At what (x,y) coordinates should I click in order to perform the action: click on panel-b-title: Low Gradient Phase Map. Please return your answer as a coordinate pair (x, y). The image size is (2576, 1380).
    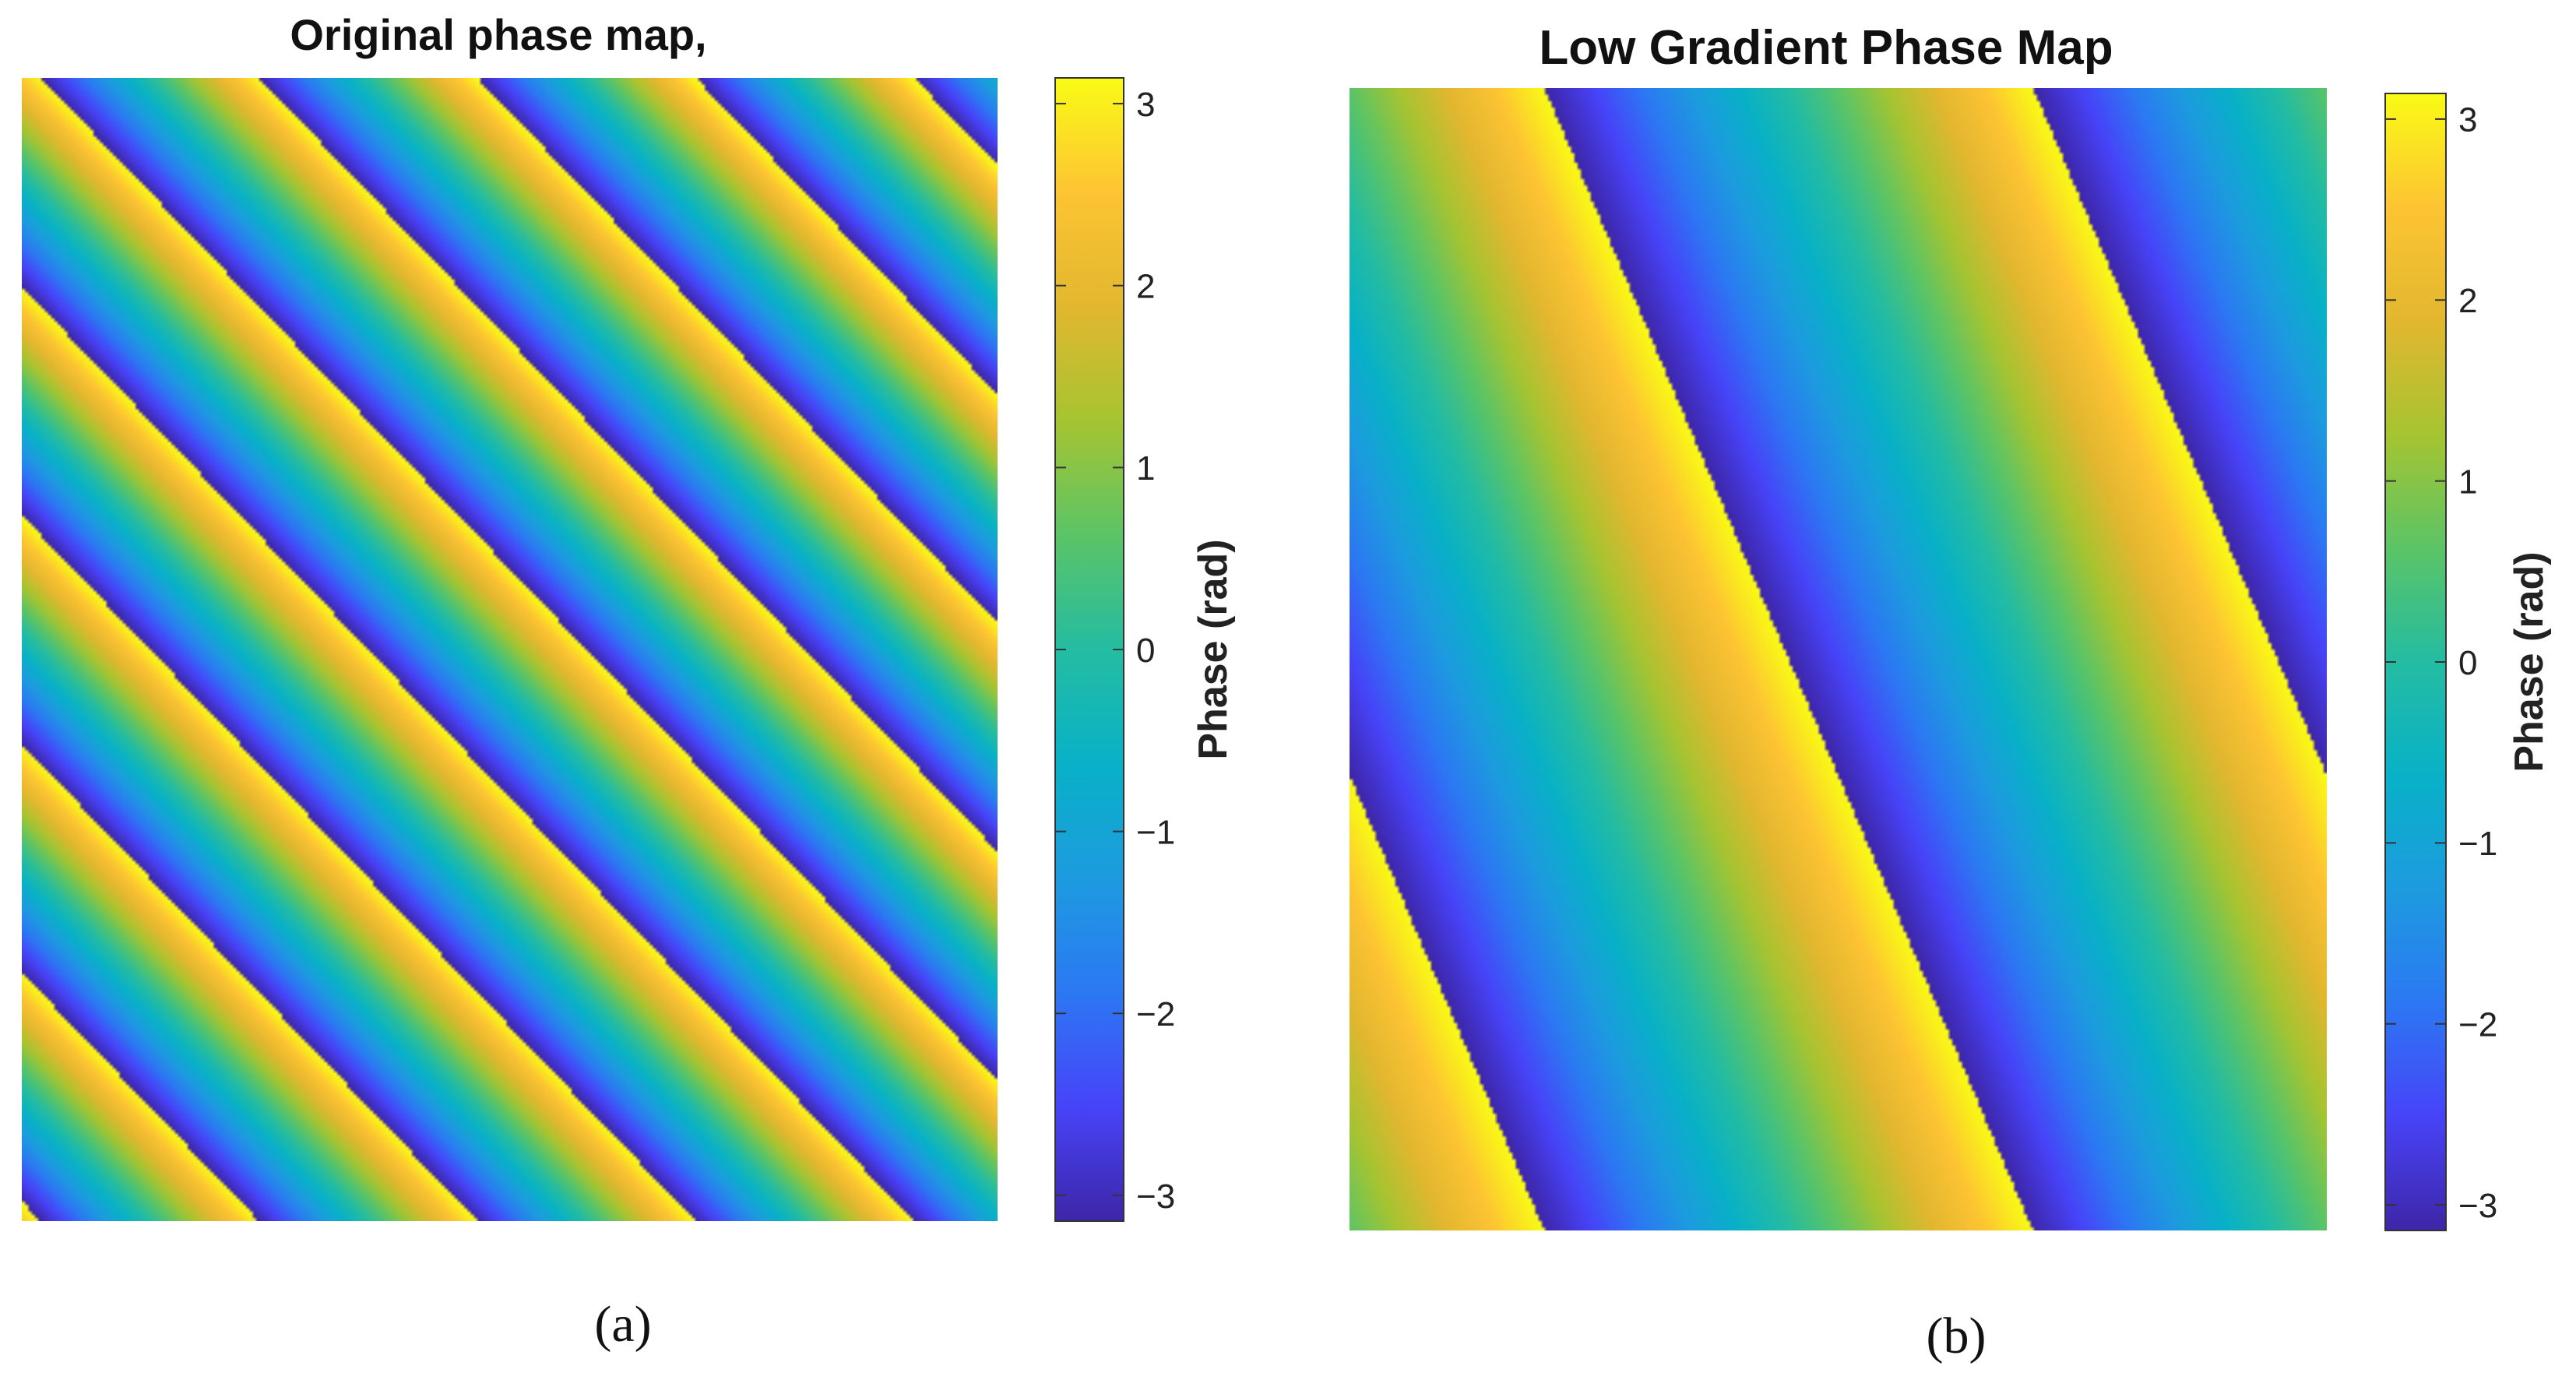
    Looking at the image, I should click on (1826, 48).